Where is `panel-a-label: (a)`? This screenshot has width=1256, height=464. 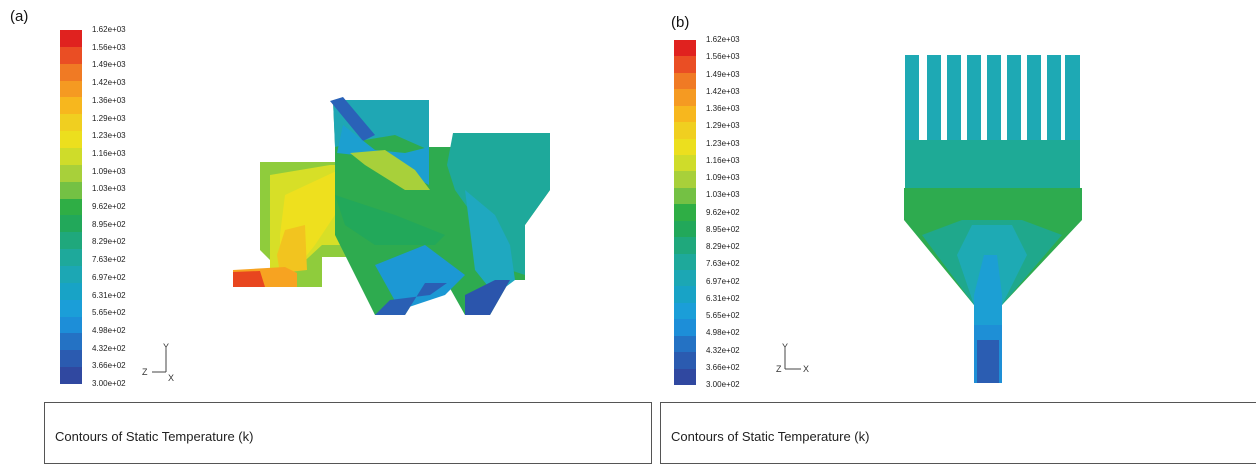 panel-a-label: (a) is located at coordinates (19, 16).